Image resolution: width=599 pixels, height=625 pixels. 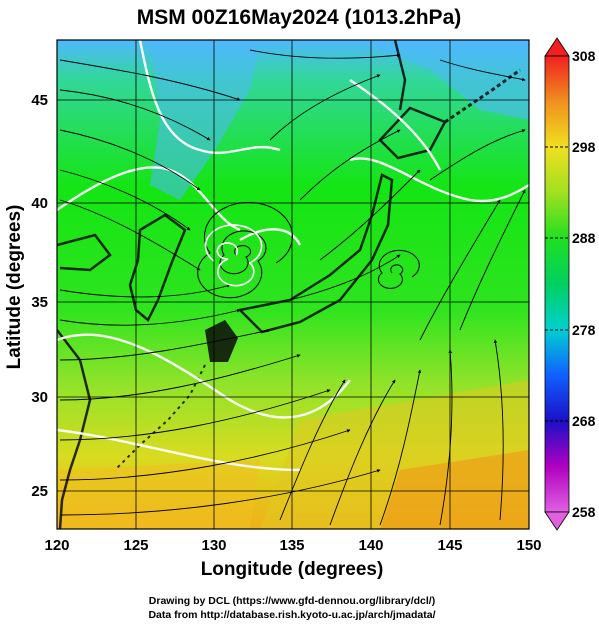 I want to click on colorbar-tick-label: 308, so click(x=584, y=56).